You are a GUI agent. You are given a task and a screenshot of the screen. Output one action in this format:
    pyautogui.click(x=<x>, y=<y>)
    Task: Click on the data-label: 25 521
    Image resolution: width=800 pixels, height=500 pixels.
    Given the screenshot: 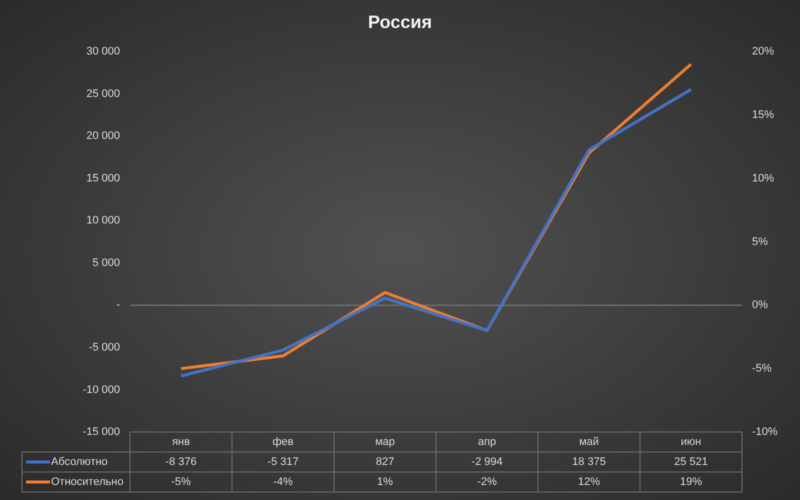 What is the action you would take?
    pyautogui.click(x=691, y=462)
    